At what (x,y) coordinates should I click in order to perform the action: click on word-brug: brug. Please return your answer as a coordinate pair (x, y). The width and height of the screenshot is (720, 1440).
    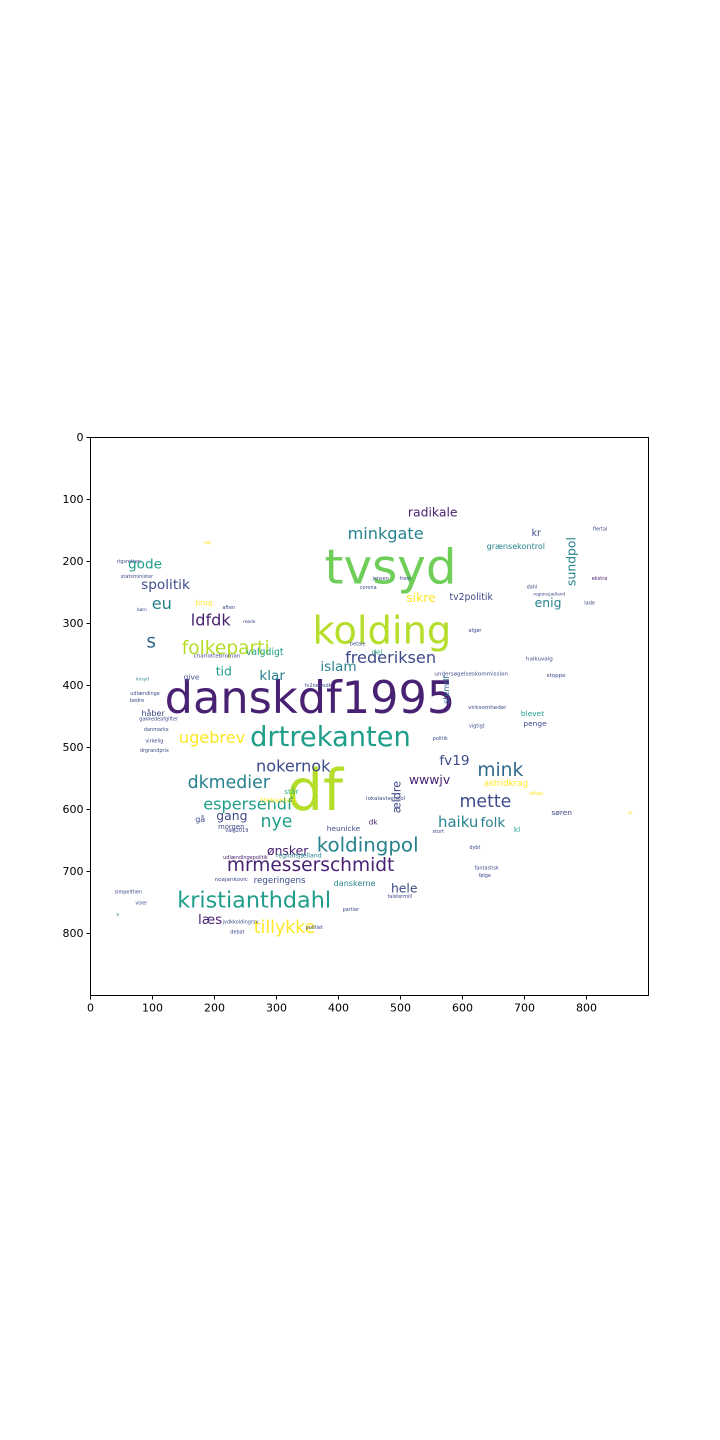
    Looking at the image, I should click on (203, 602).